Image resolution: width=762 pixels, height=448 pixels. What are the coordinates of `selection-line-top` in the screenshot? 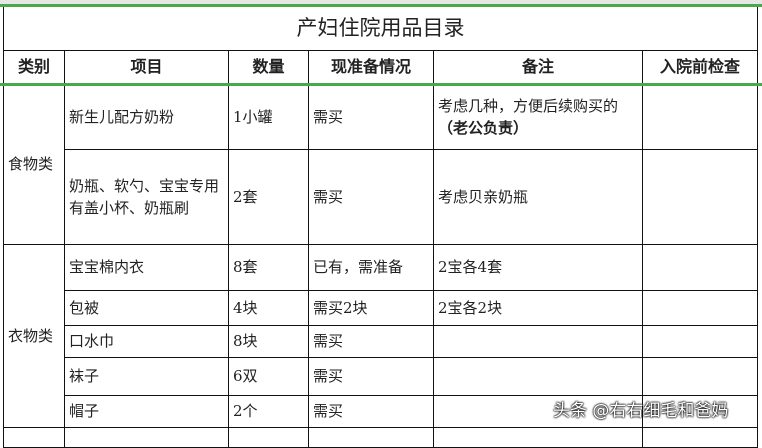 It's located at (381, 5).